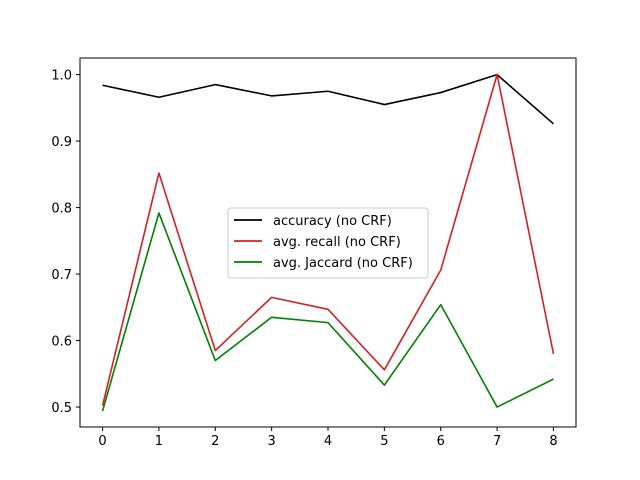  What do you see at coordinates (61, 408) in the screenshot?
I see `y-tick-label: 0.5` at bounding box center [61, 408].